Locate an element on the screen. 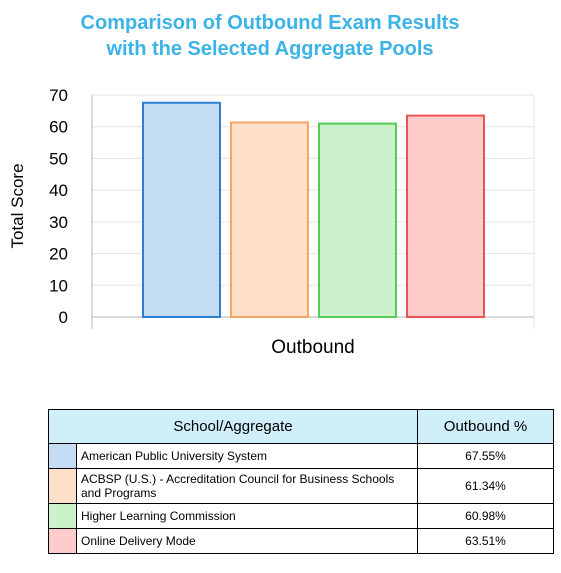  y-tick-label: 60 is located at coordinates (58, 127).